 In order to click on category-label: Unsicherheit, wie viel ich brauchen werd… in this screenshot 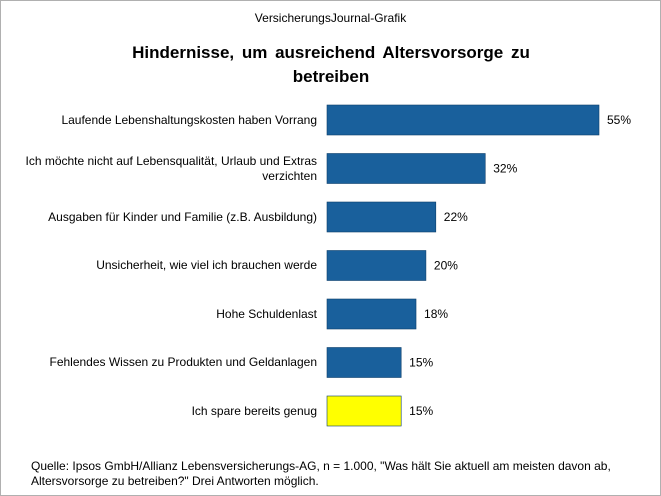, I will do `click(206, 265)`.